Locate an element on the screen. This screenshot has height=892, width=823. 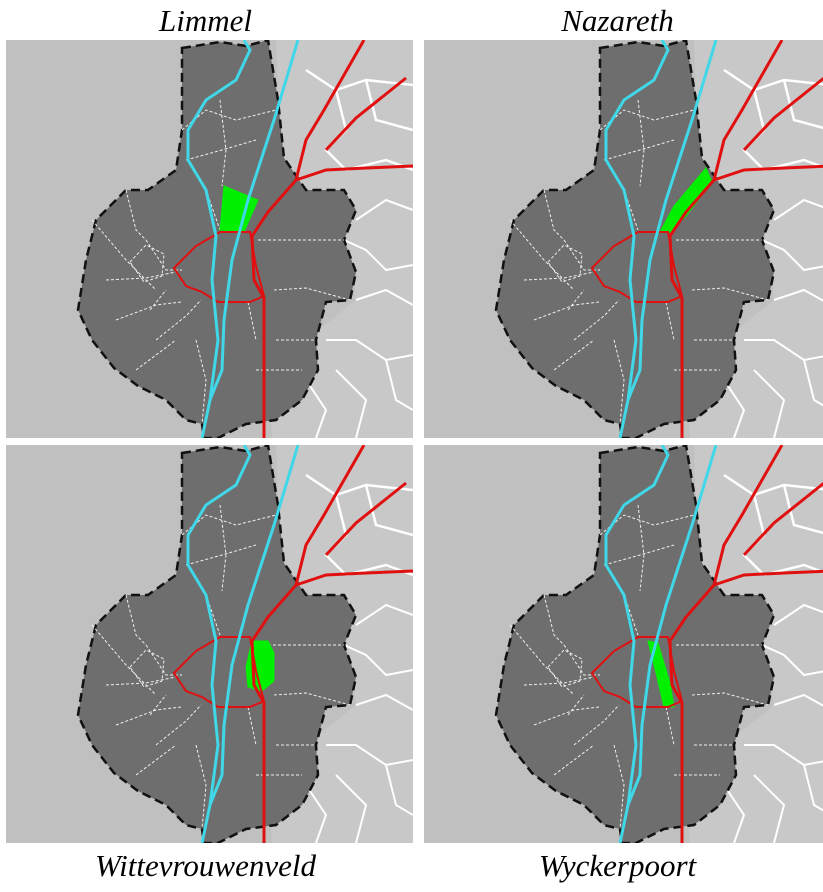
caption-limmel: Limmel is located at coordinates (205, 20).